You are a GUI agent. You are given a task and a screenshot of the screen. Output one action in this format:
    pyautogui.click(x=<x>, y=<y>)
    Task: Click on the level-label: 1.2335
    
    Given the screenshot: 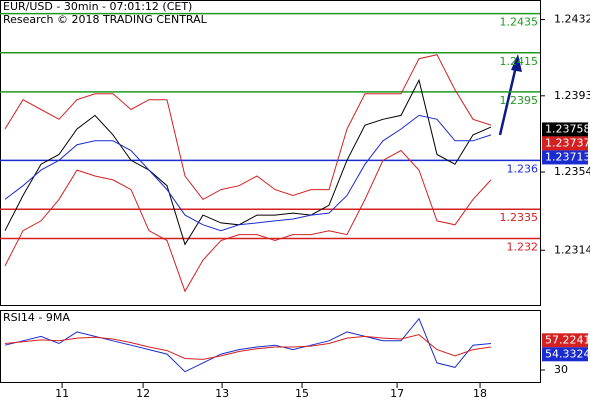 What is the action you would take?
    pyautogui.click(x=519, y=217)
    